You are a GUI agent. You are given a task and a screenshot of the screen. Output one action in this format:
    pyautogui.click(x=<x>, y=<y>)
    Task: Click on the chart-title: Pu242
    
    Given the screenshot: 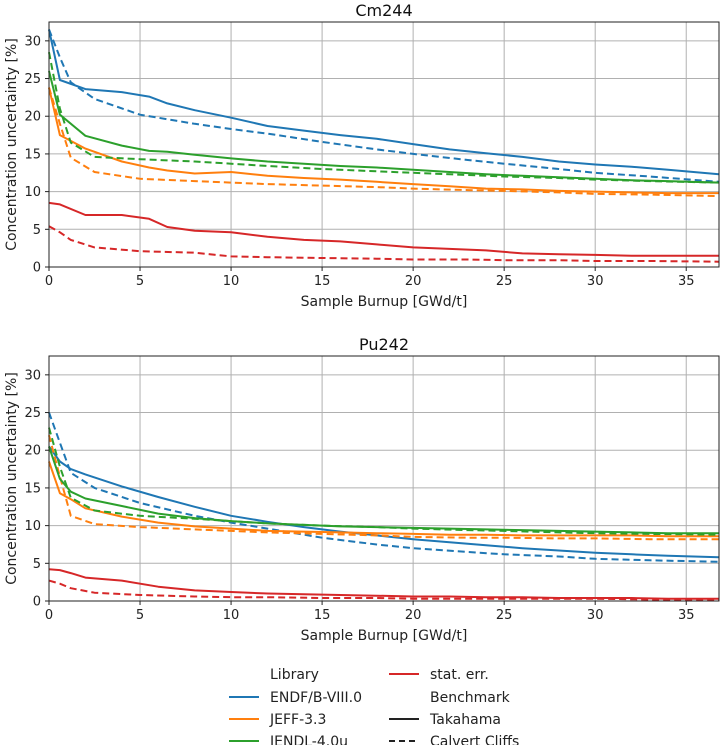 What is the action you would take?
    pyautogui.click(x=384, y=344)
    